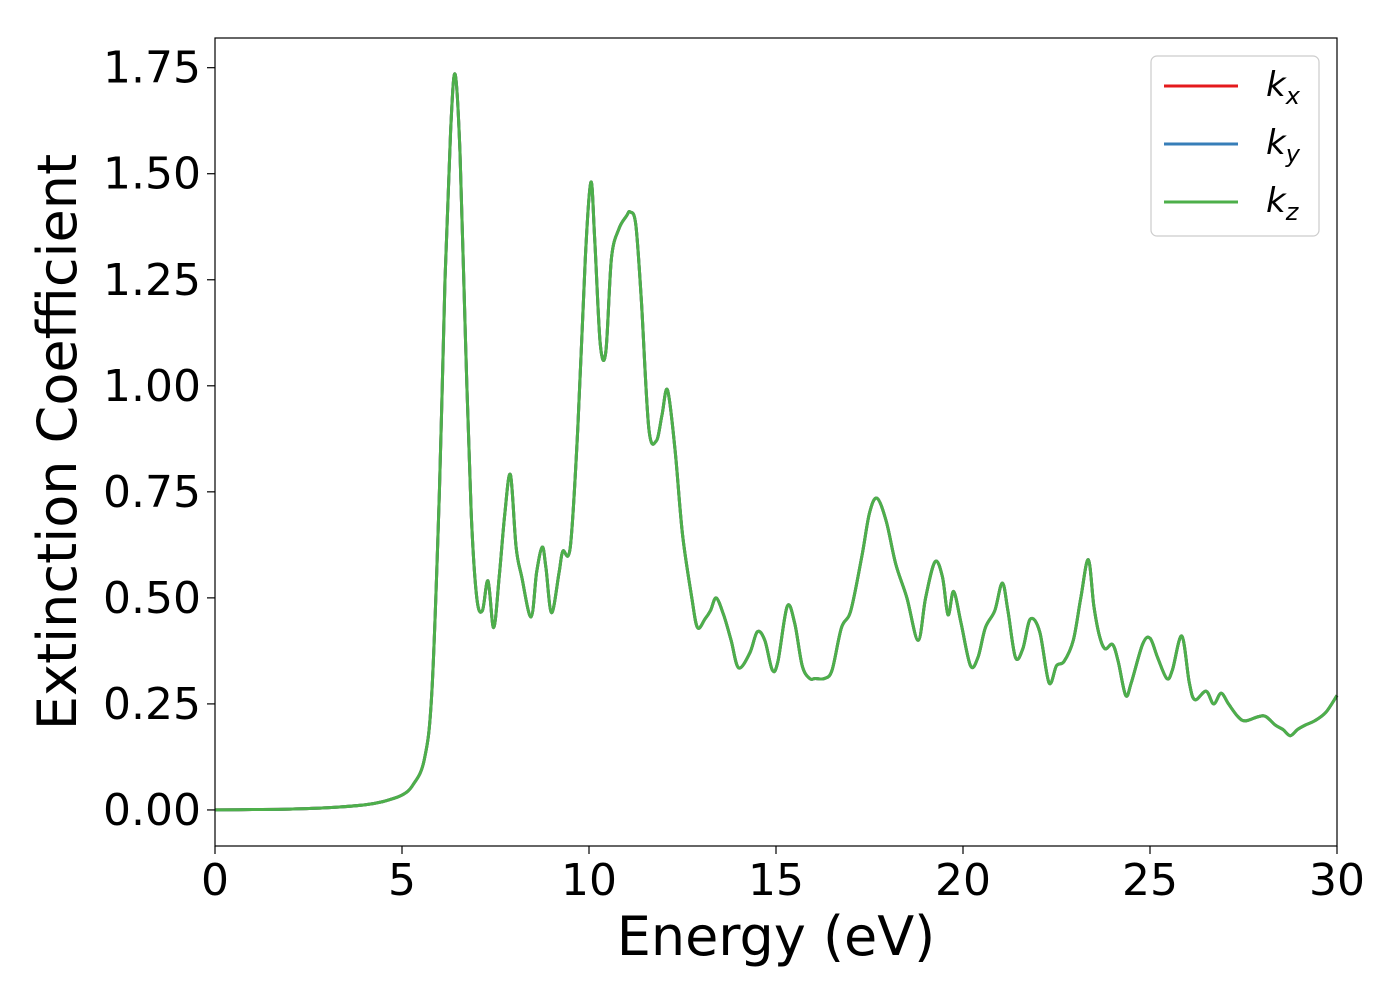  What do you see at coordinates (57, 442) in the screenshot?
I see `y-axis-label: Extinction Coefficient` at bounding box center [57, 442].